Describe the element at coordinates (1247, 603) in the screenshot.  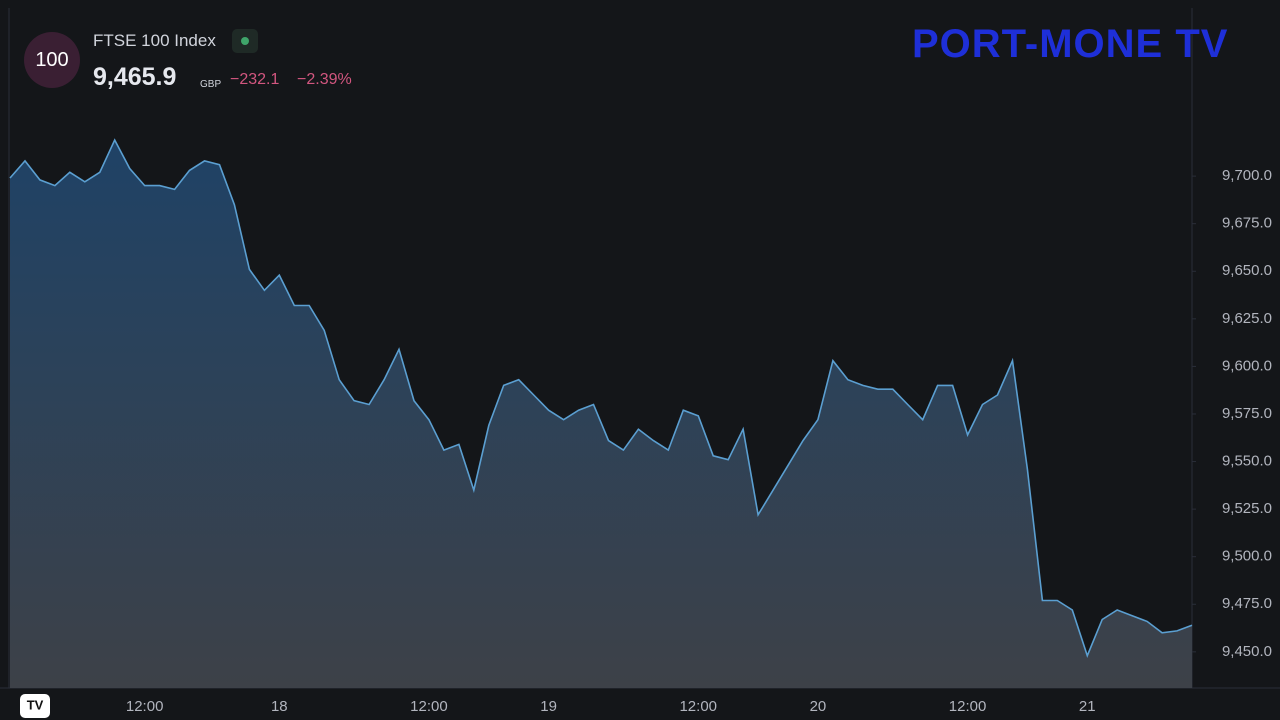
I see `y-tick-label: 9,475.0` at that location.